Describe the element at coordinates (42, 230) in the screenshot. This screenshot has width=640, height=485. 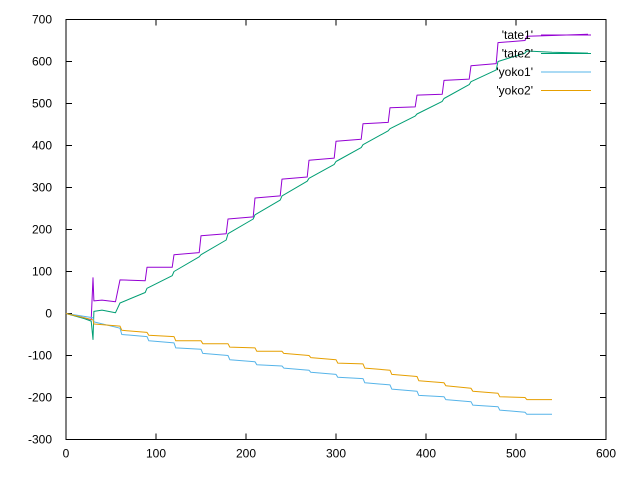
I see `y-tick-label: 200` at that location.